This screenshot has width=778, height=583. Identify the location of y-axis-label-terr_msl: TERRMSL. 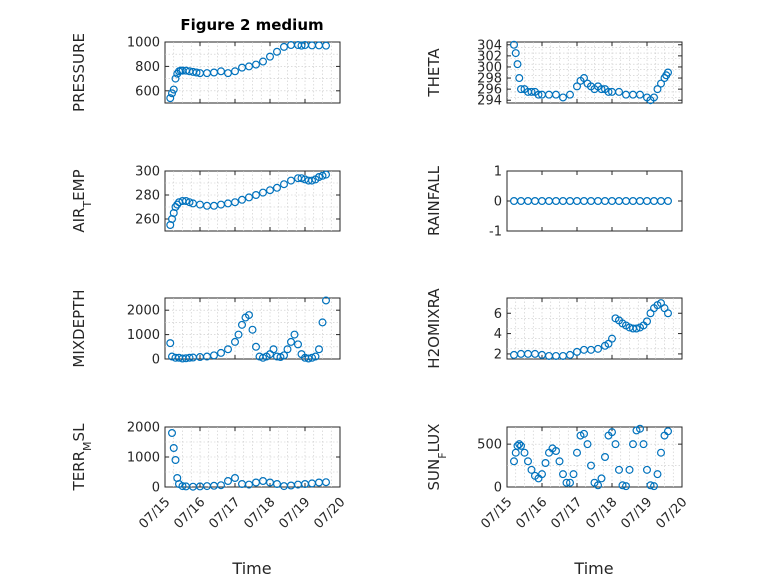
(82, 457).